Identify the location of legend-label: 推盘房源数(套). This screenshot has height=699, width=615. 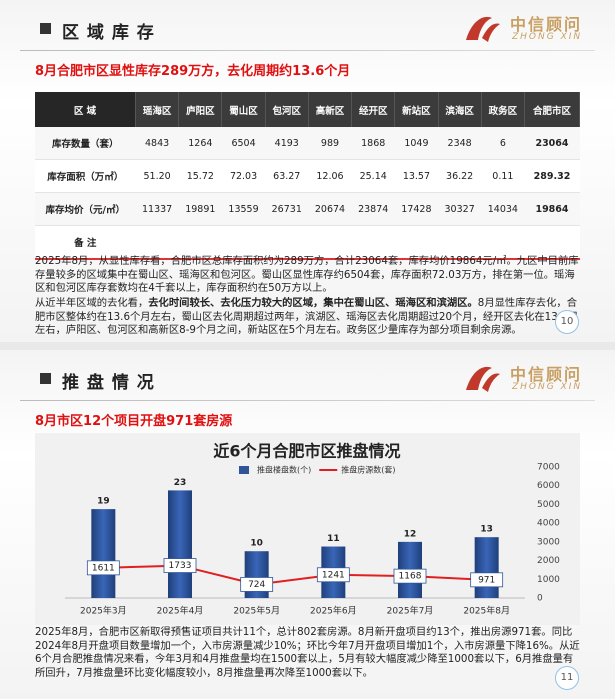
(368, 470).